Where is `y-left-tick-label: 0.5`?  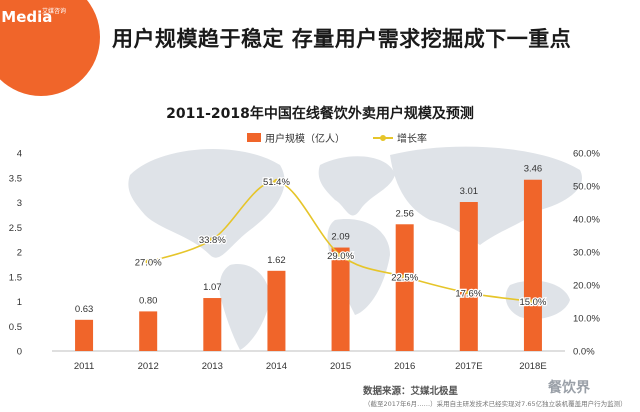
y-left-tick-label: 0.5 is located at coordinates (15, 327).